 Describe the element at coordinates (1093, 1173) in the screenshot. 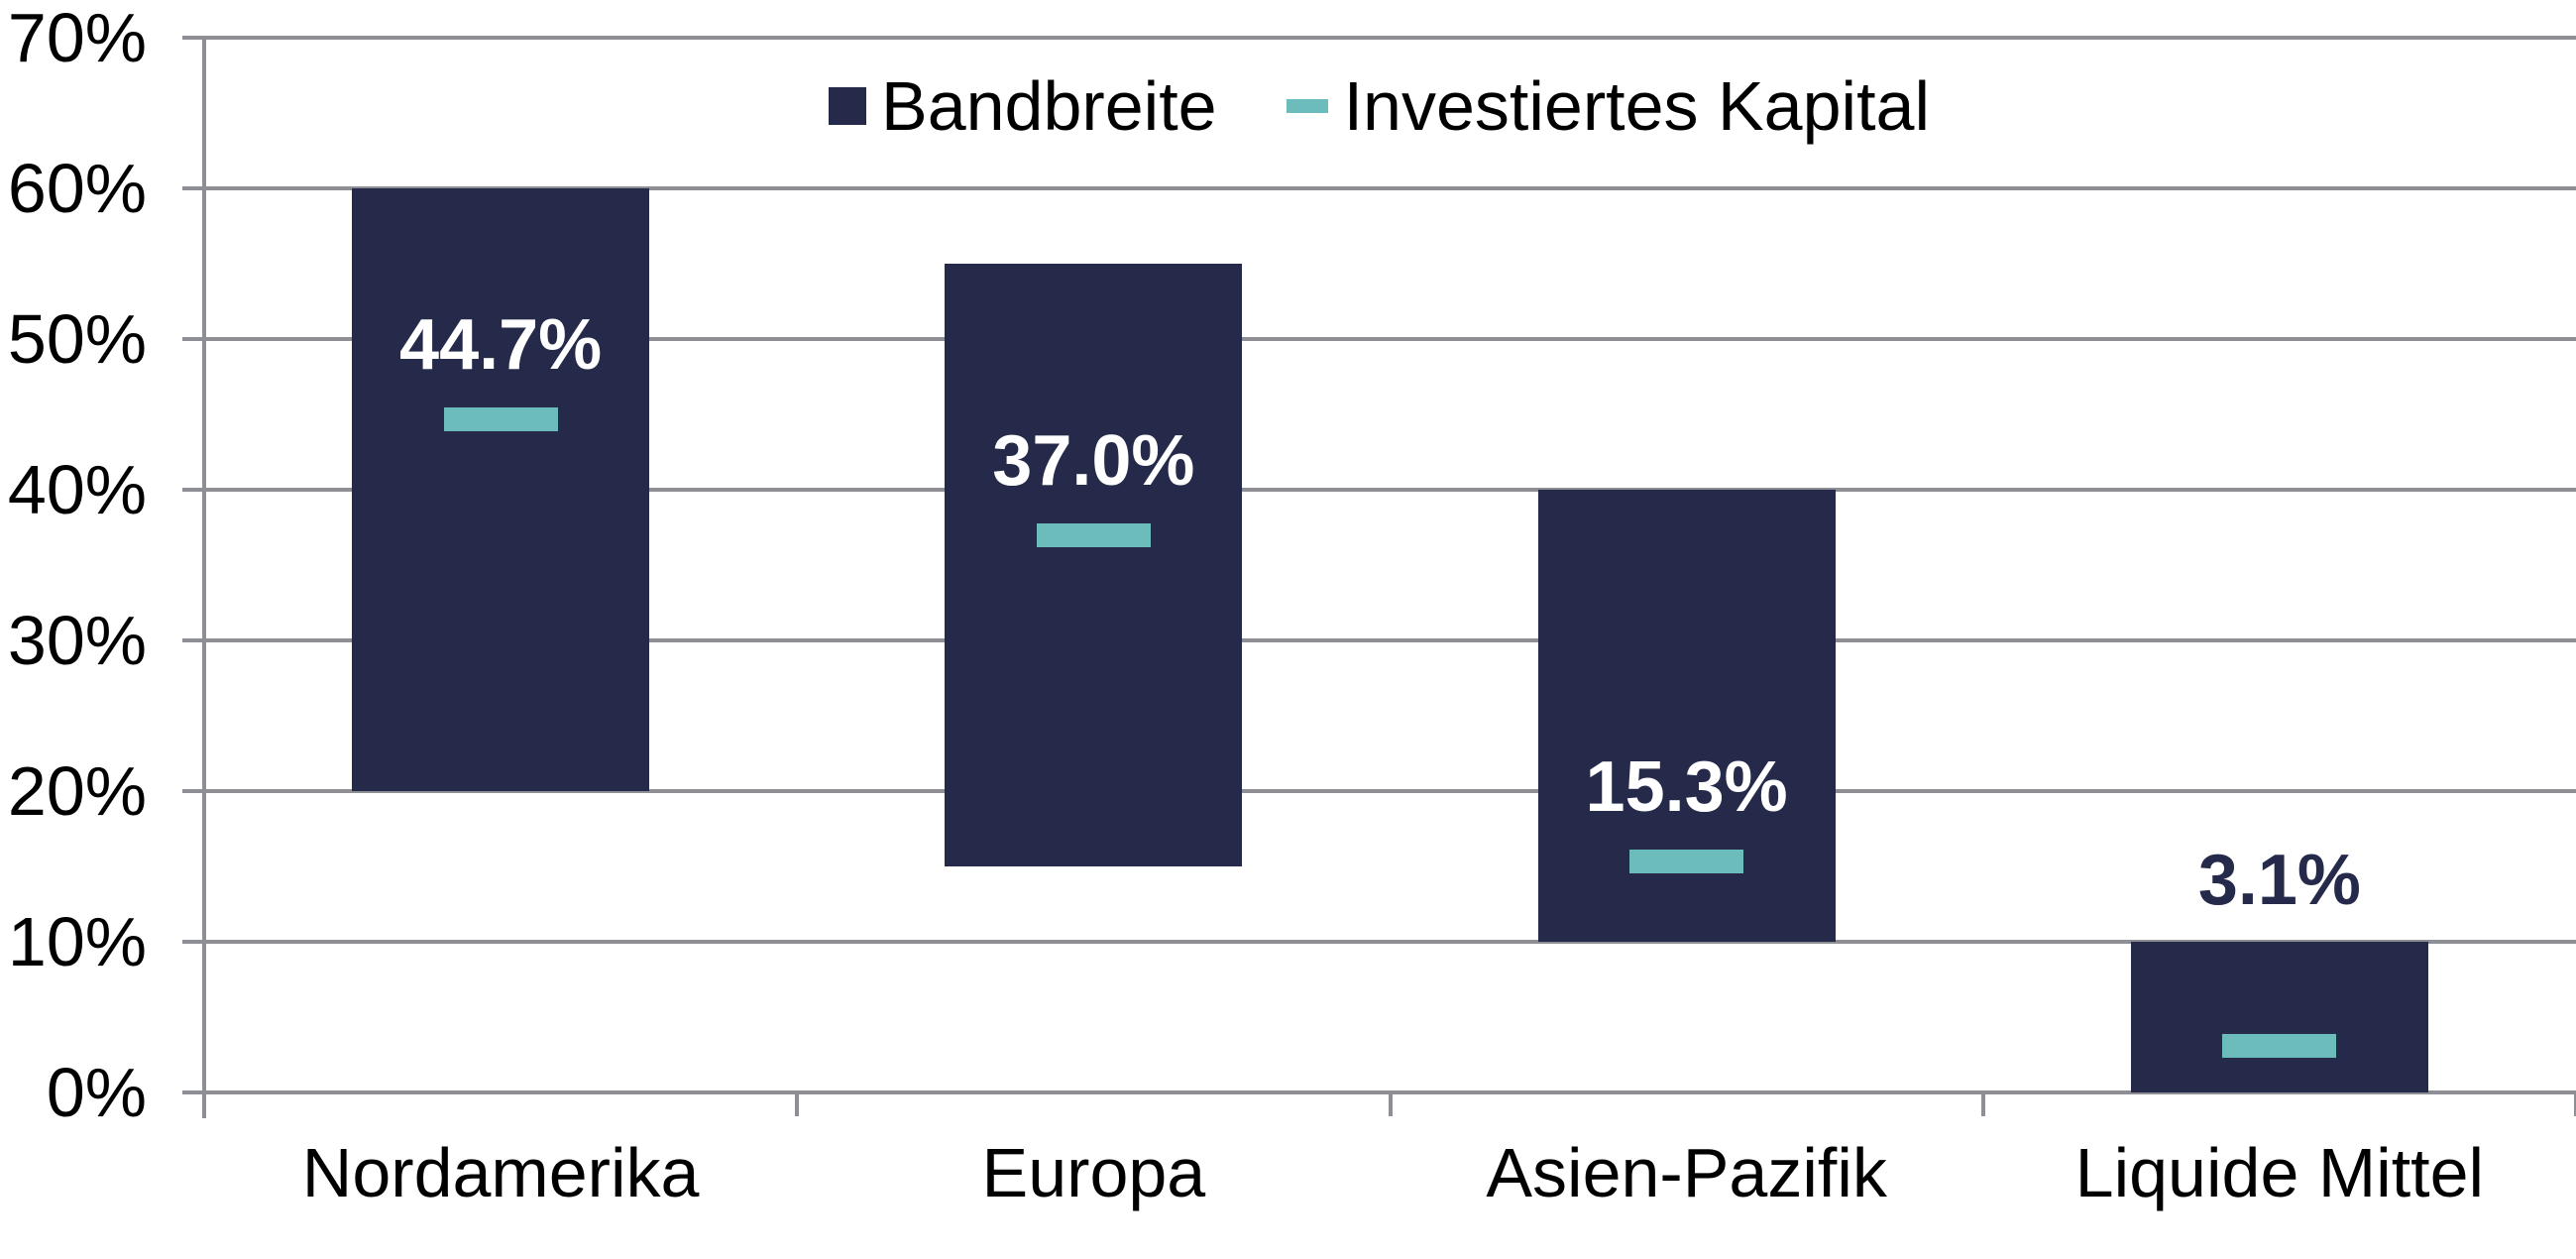

I see `x-axis-category-label: Europa` at that location.